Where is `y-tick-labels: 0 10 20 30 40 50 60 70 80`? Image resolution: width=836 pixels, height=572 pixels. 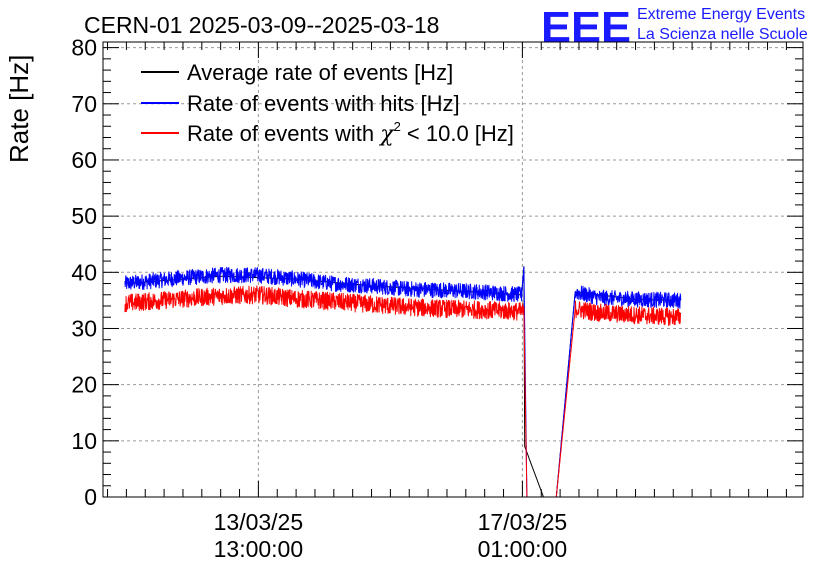
y-tick-labels: 0 10 20 30 40 50 60 70 80 is located at coordinates (84, 272).